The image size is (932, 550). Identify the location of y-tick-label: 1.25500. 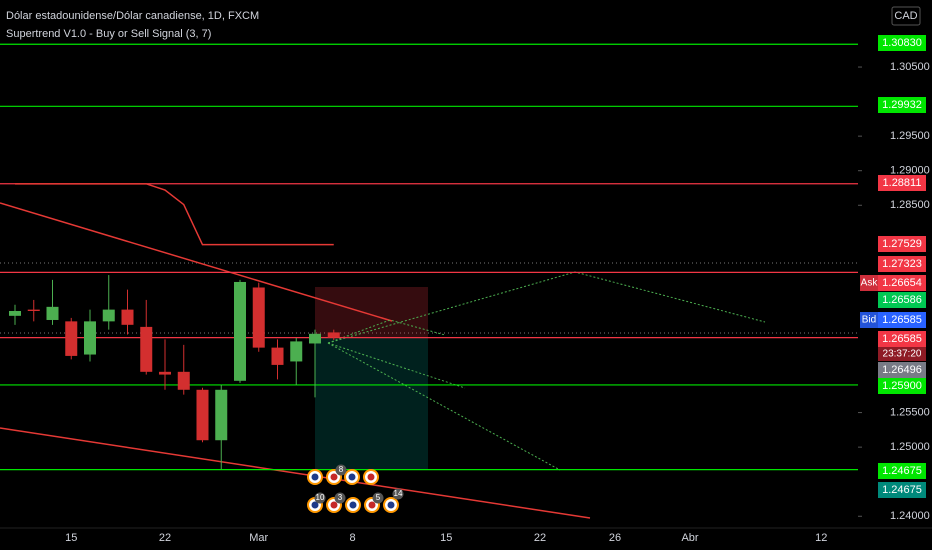
(910, 412).